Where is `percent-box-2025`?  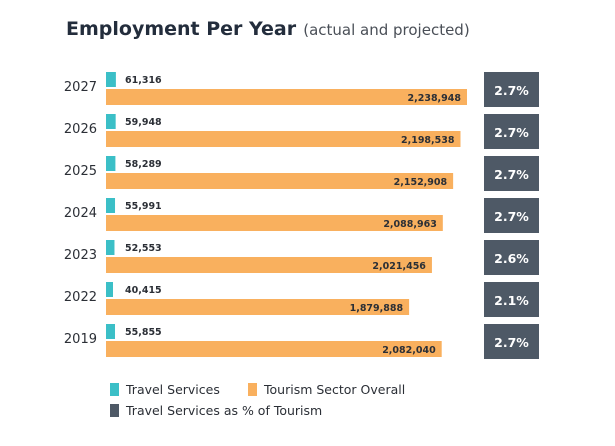
percent-box-2025 is located at coordinates (511, 173).